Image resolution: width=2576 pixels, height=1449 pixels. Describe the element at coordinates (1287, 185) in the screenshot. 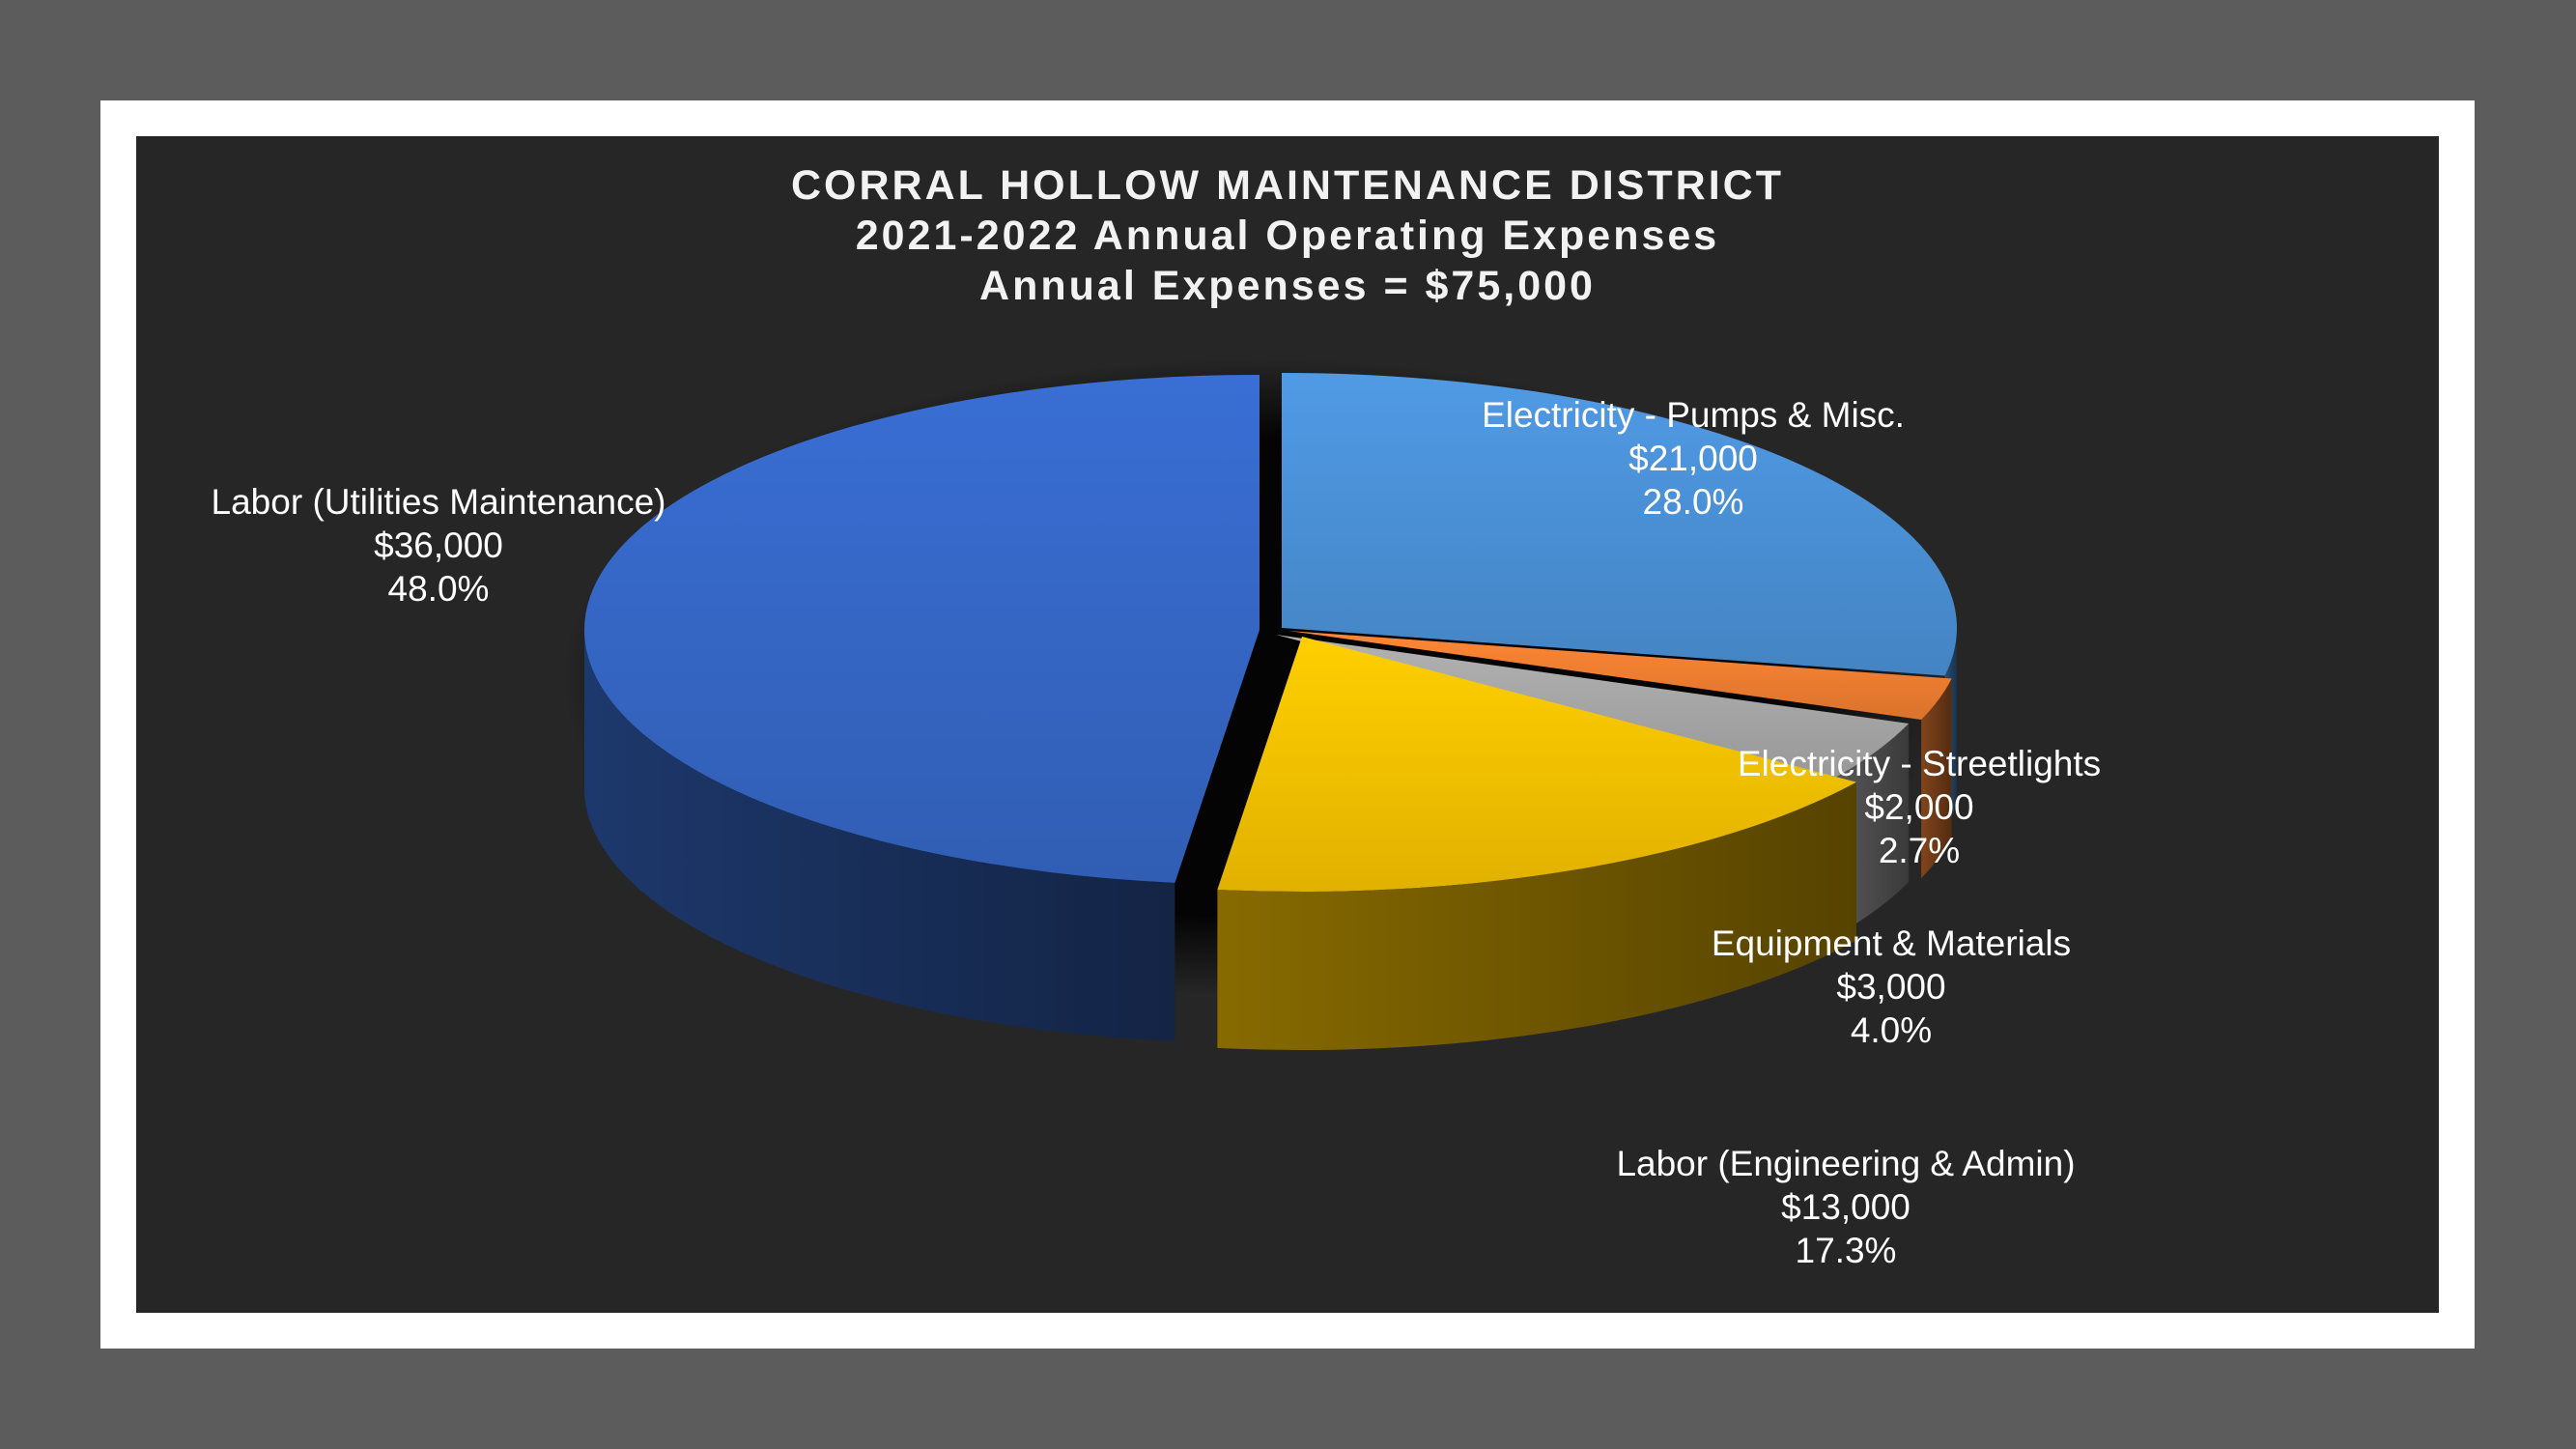

I see `chart-title-line-1: CORRAL HOLLOW MAINTENANCE DISTRICT` at that location.